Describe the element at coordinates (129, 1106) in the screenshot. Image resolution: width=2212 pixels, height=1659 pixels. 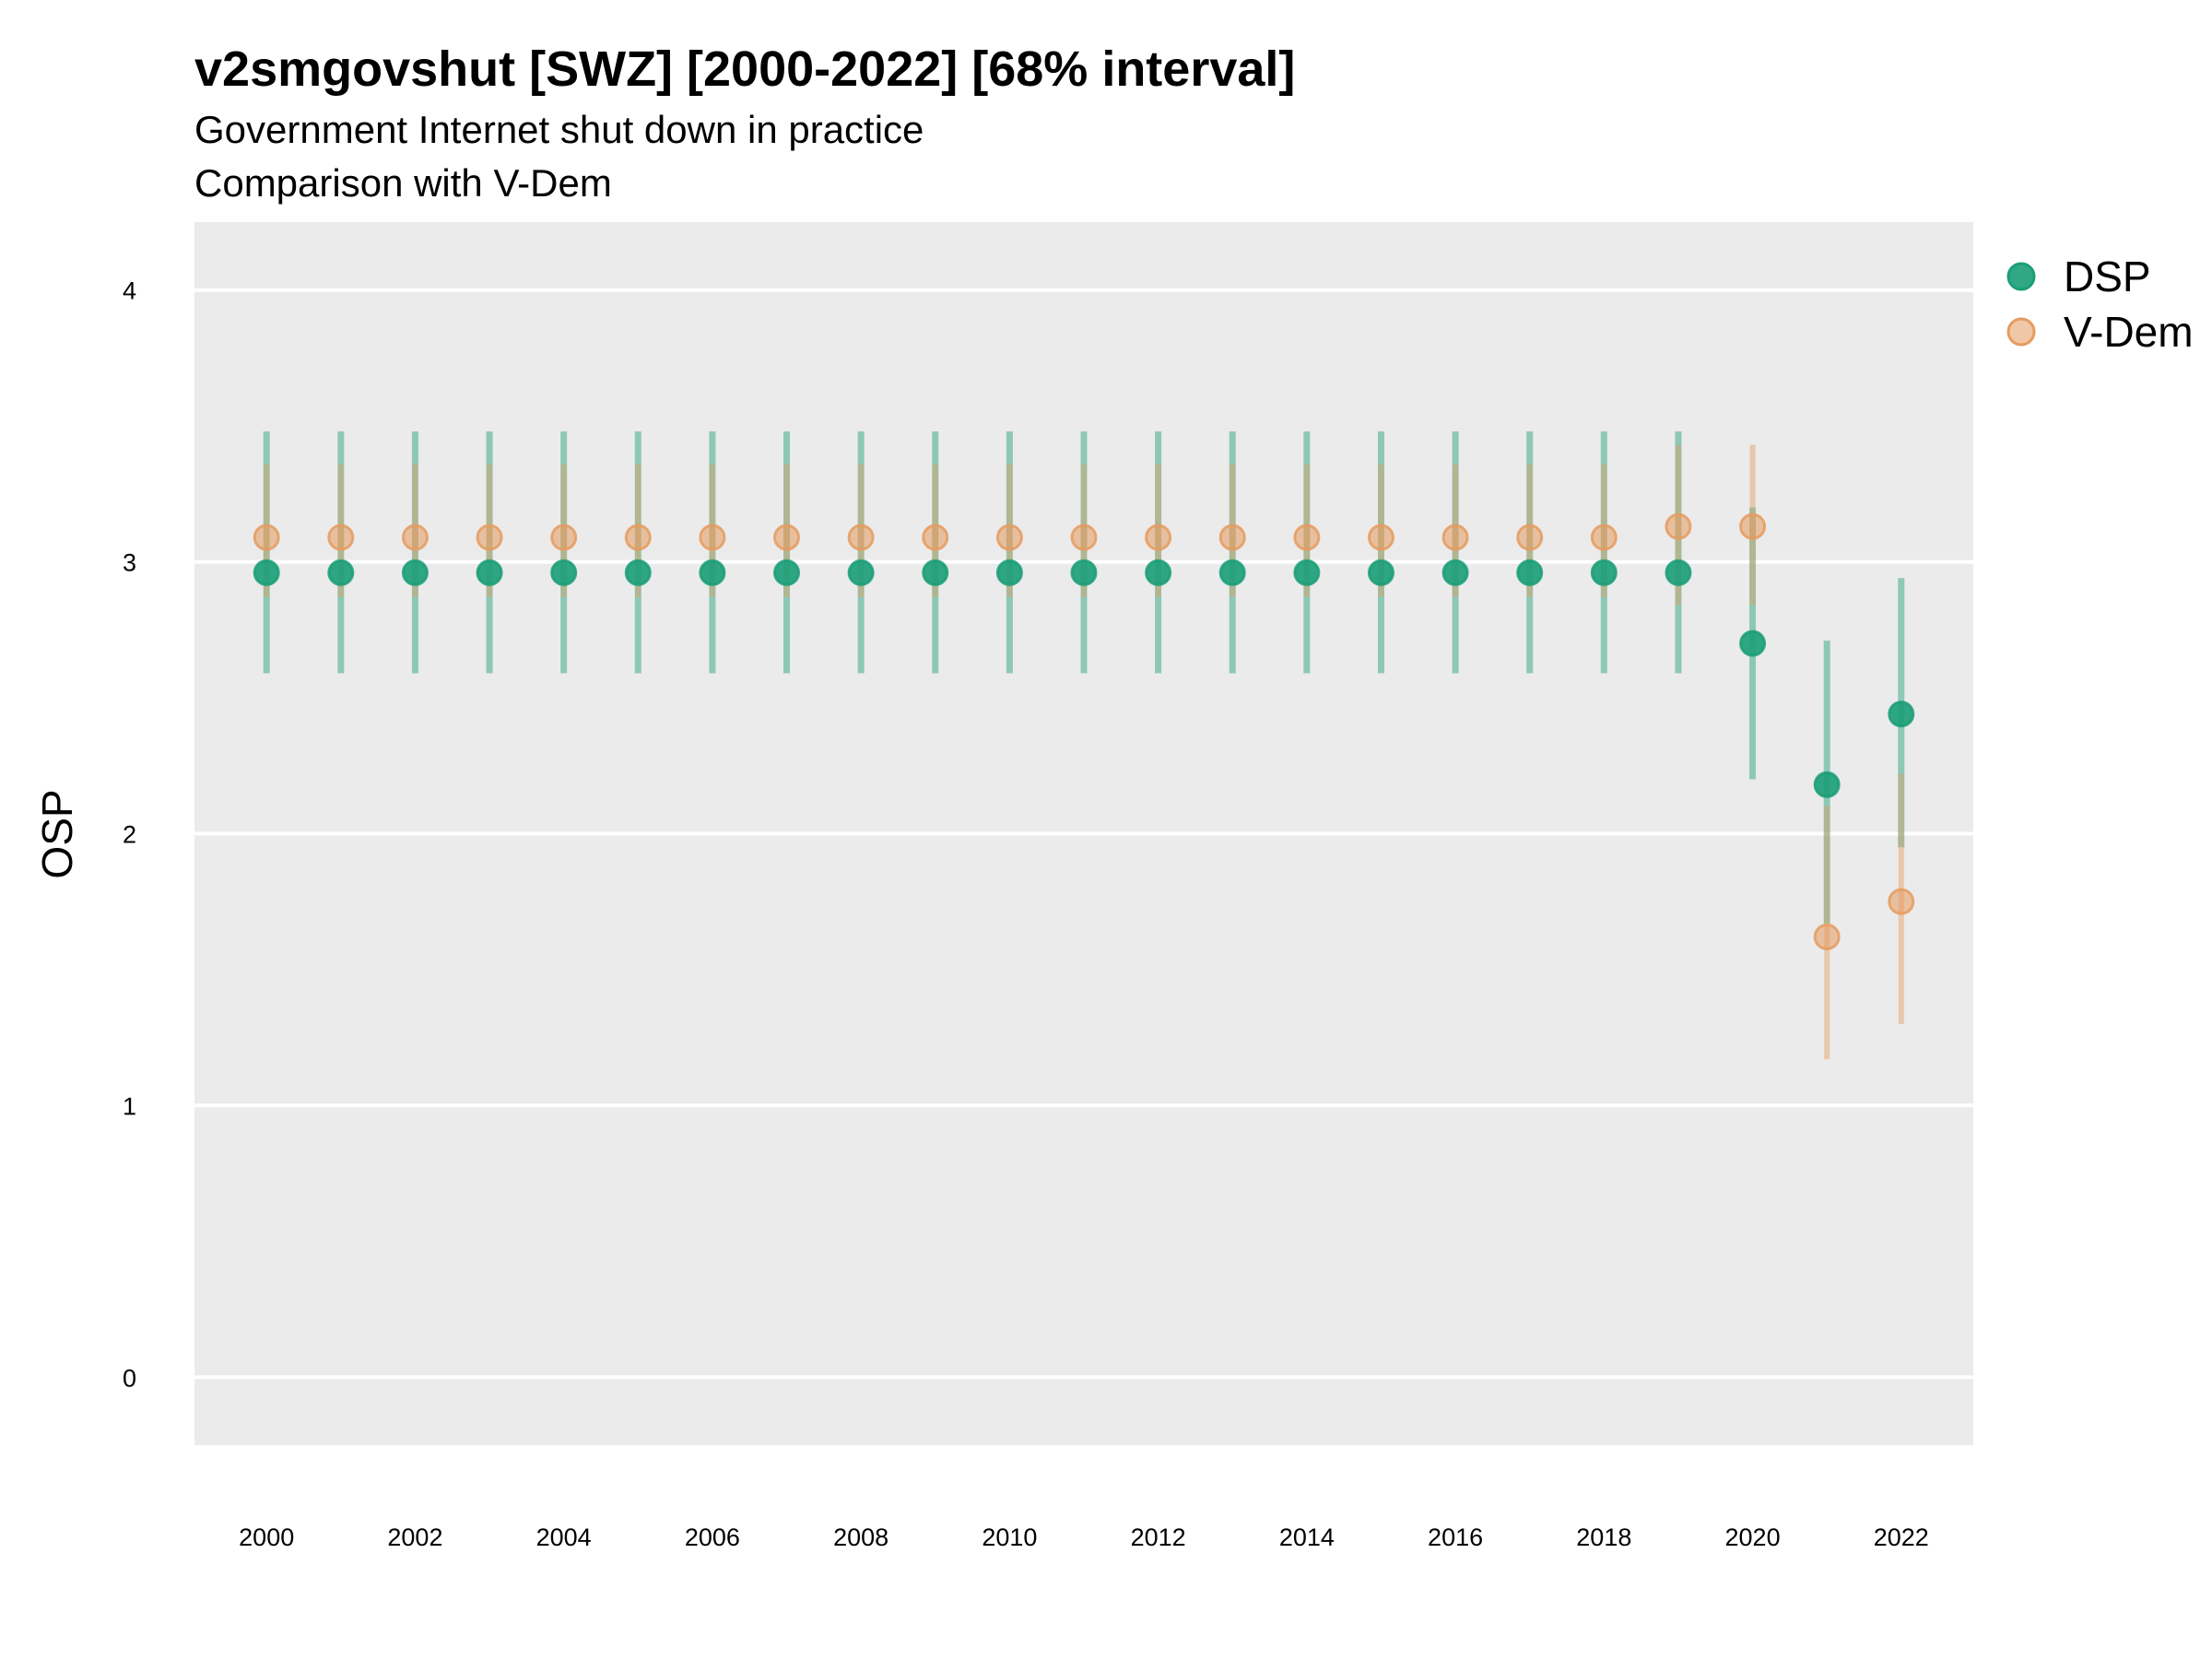
I see `y-tick-label: 1` at that location.